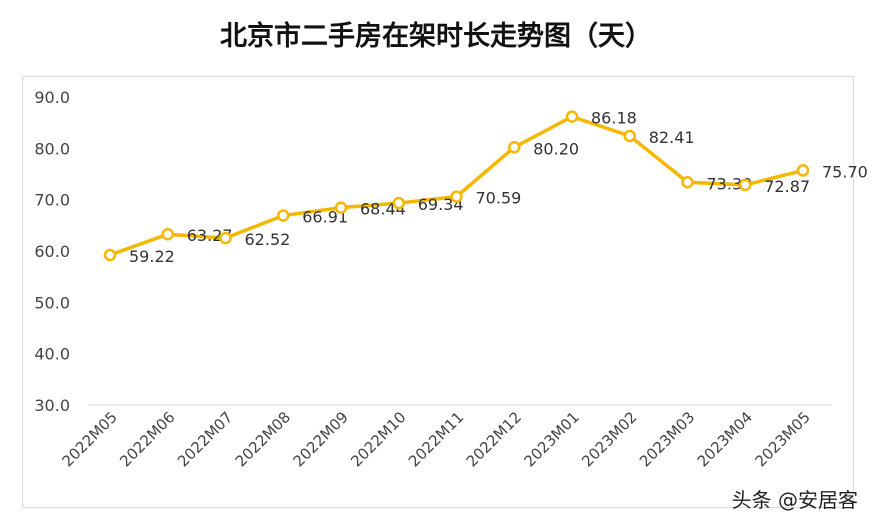  I want to click on x-tick-label: 2022M06, so click(147, 439).